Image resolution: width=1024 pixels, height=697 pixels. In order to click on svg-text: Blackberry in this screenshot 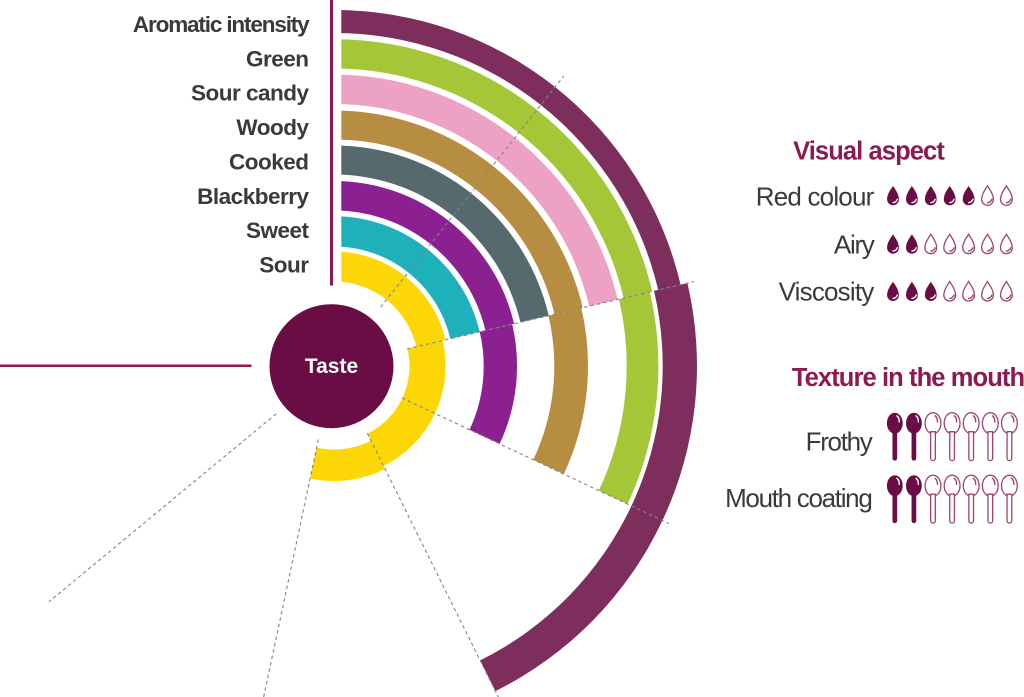, I will do `click(253, 196)`.